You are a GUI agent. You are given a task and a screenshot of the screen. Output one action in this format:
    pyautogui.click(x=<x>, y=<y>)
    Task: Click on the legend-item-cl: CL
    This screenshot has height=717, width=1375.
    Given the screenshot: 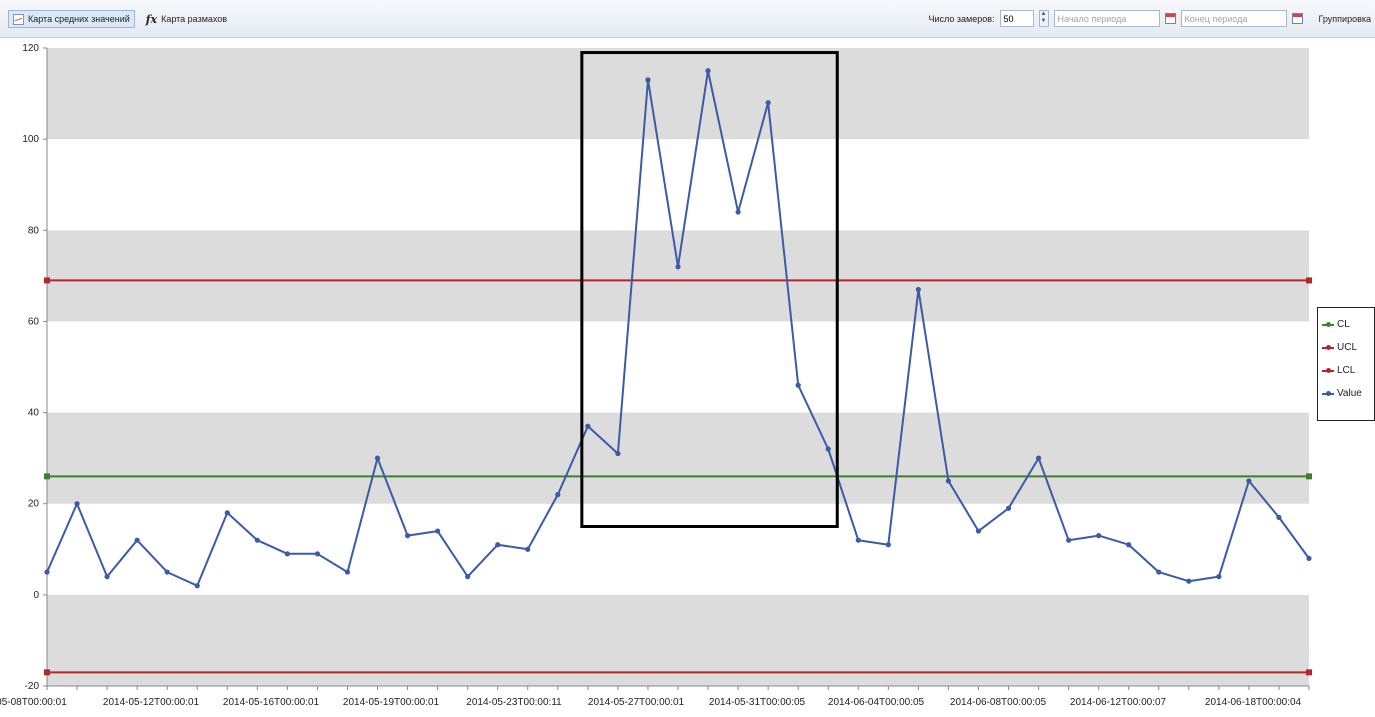 What is the action you would take?
    pyautogui.click(x=1346, y=324)
    